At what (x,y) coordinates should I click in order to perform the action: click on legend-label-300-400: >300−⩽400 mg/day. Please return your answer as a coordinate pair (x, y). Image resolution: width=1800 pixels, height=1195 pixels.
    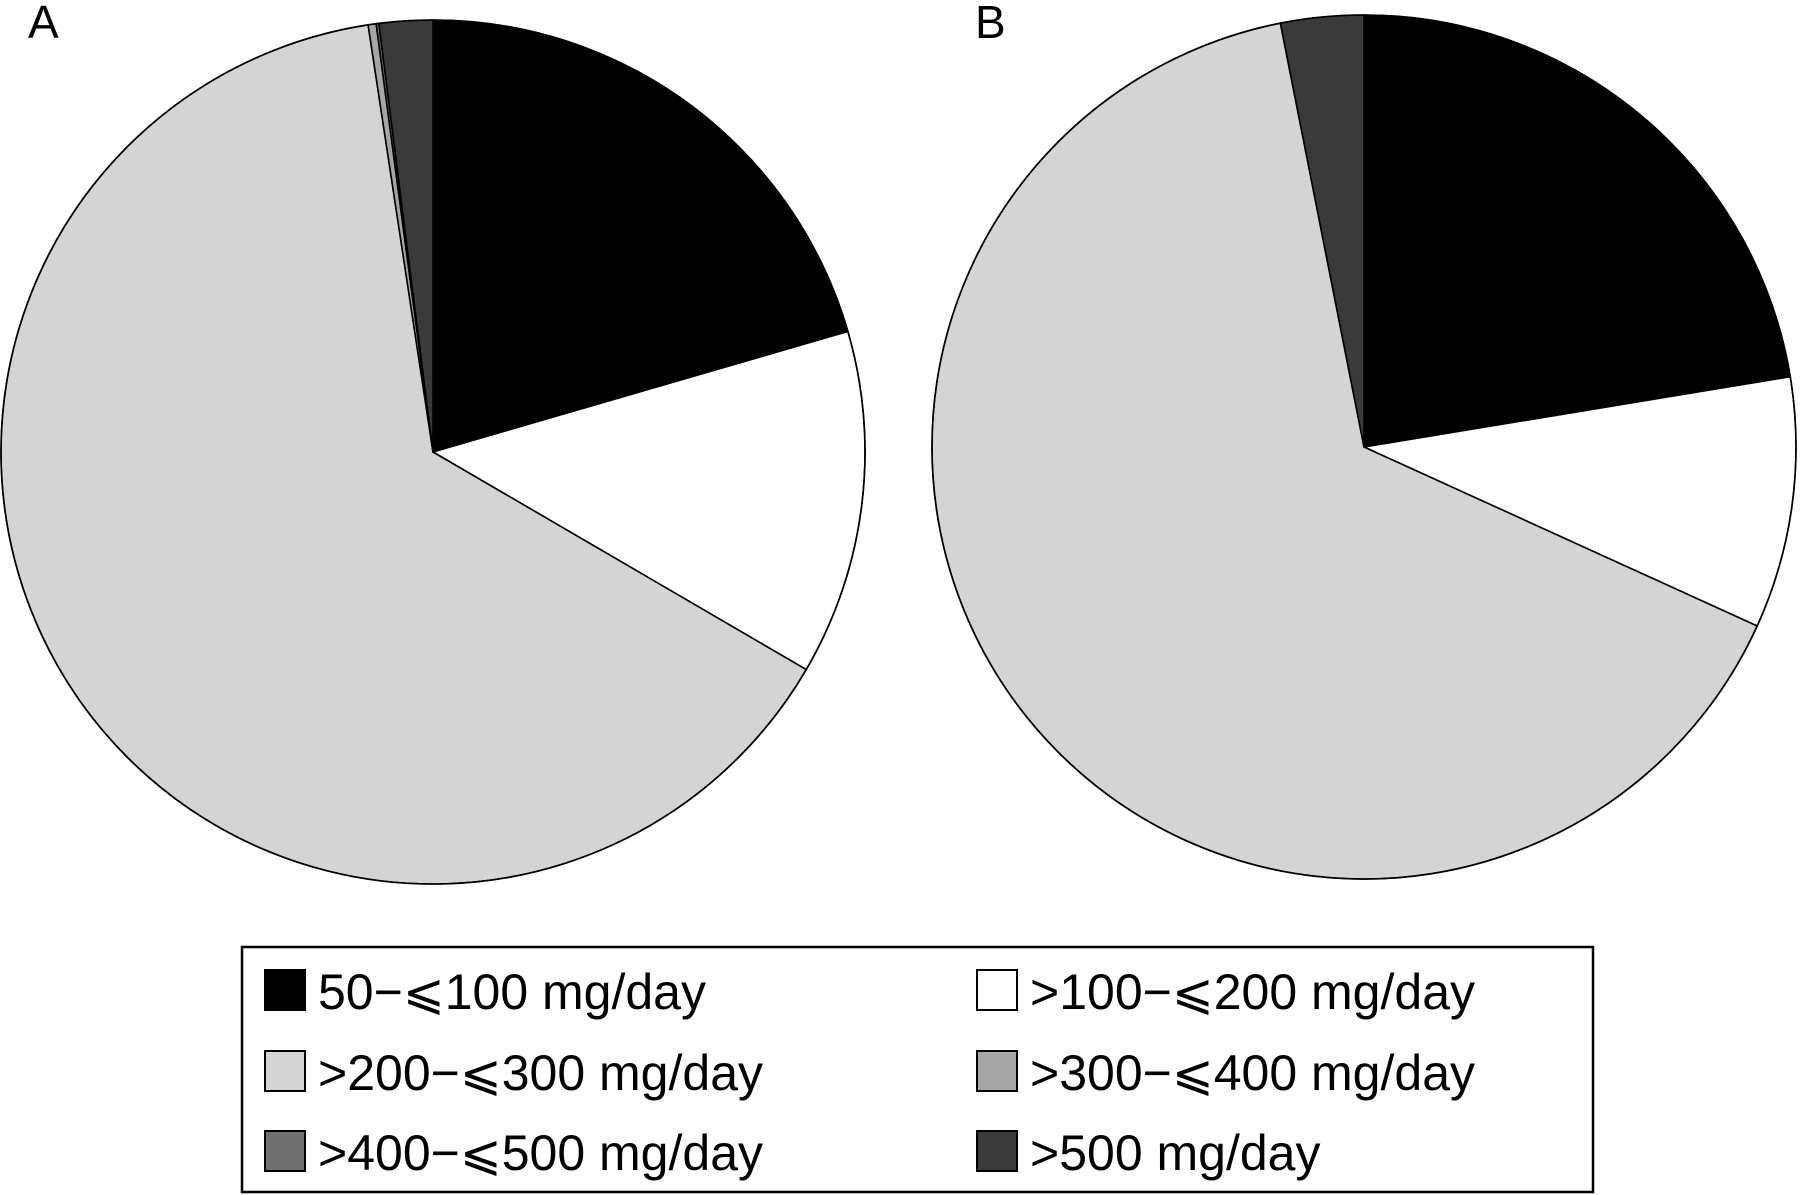
    Looking at the image, I should click on (1252, 1073).